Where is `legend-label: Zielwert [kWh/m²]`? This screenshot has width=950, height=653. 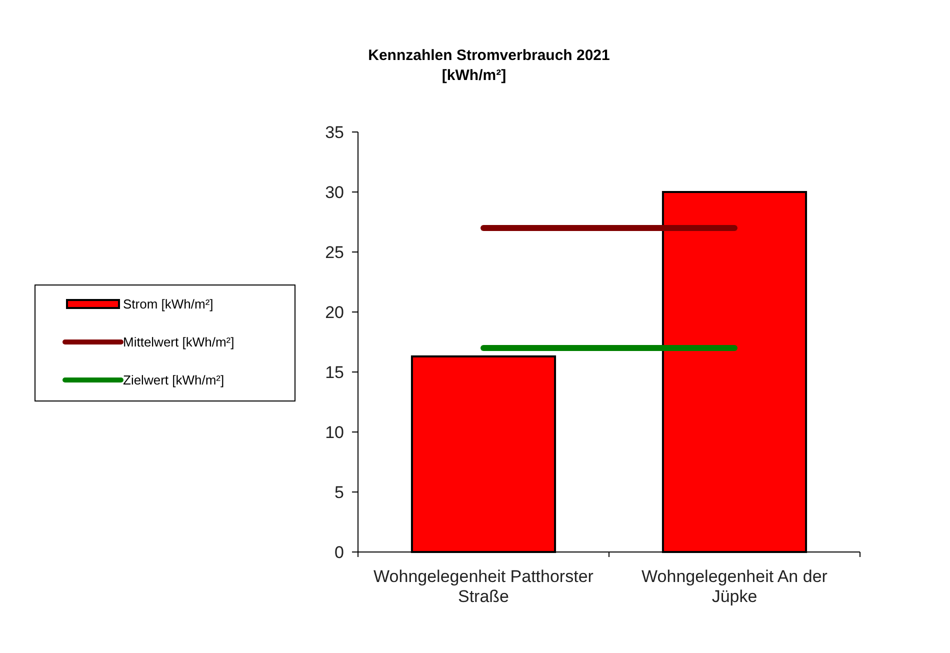 legend-label: Zielwert [kWh/m²] is located at coordinates (173, 380).